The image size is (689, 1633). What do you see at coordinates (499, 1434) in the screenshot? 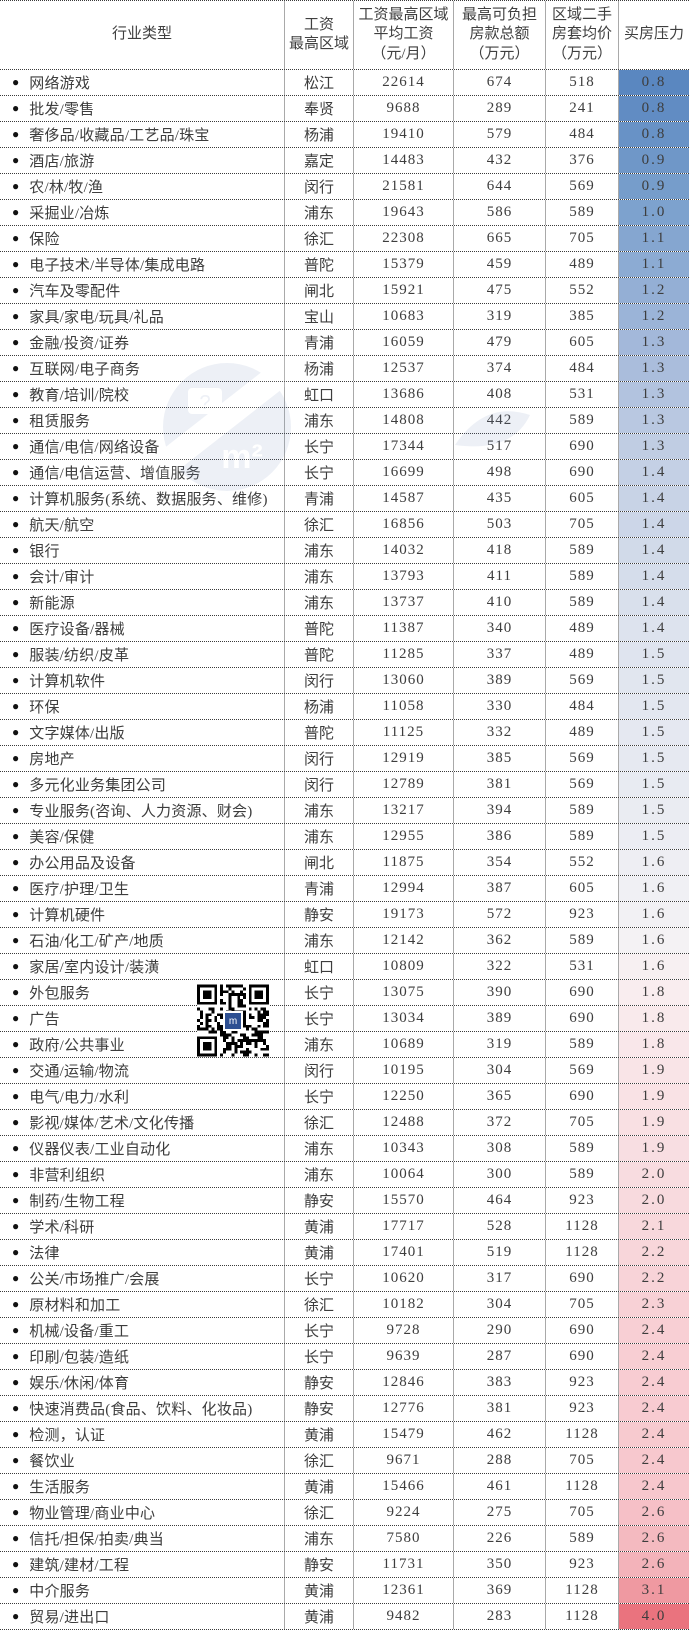
I see `affordable-cell: 462` at bounding box center [499, 1434].